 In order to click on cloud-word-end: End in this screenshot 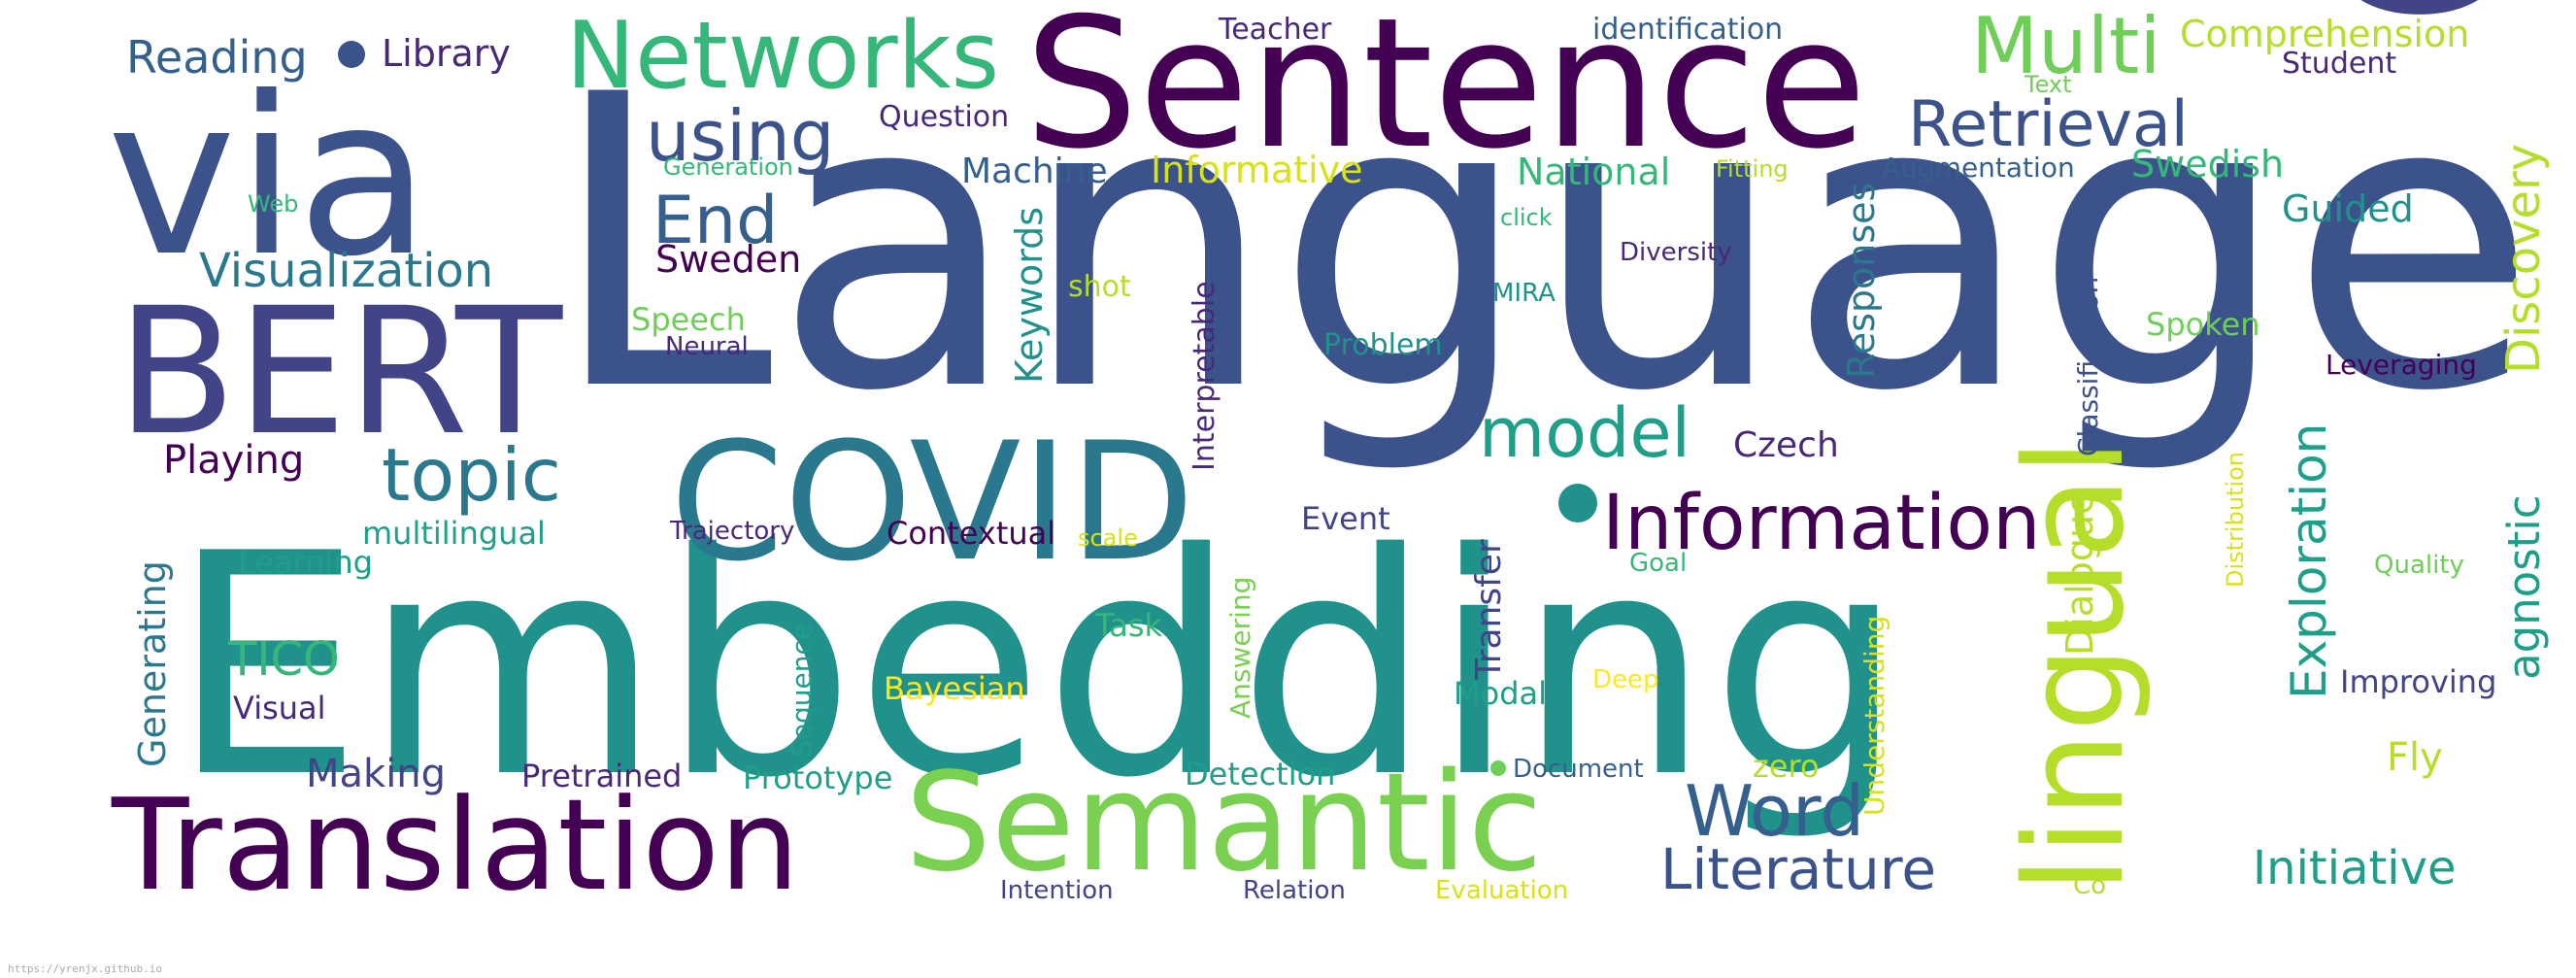, I will do `click(715, 221)`.